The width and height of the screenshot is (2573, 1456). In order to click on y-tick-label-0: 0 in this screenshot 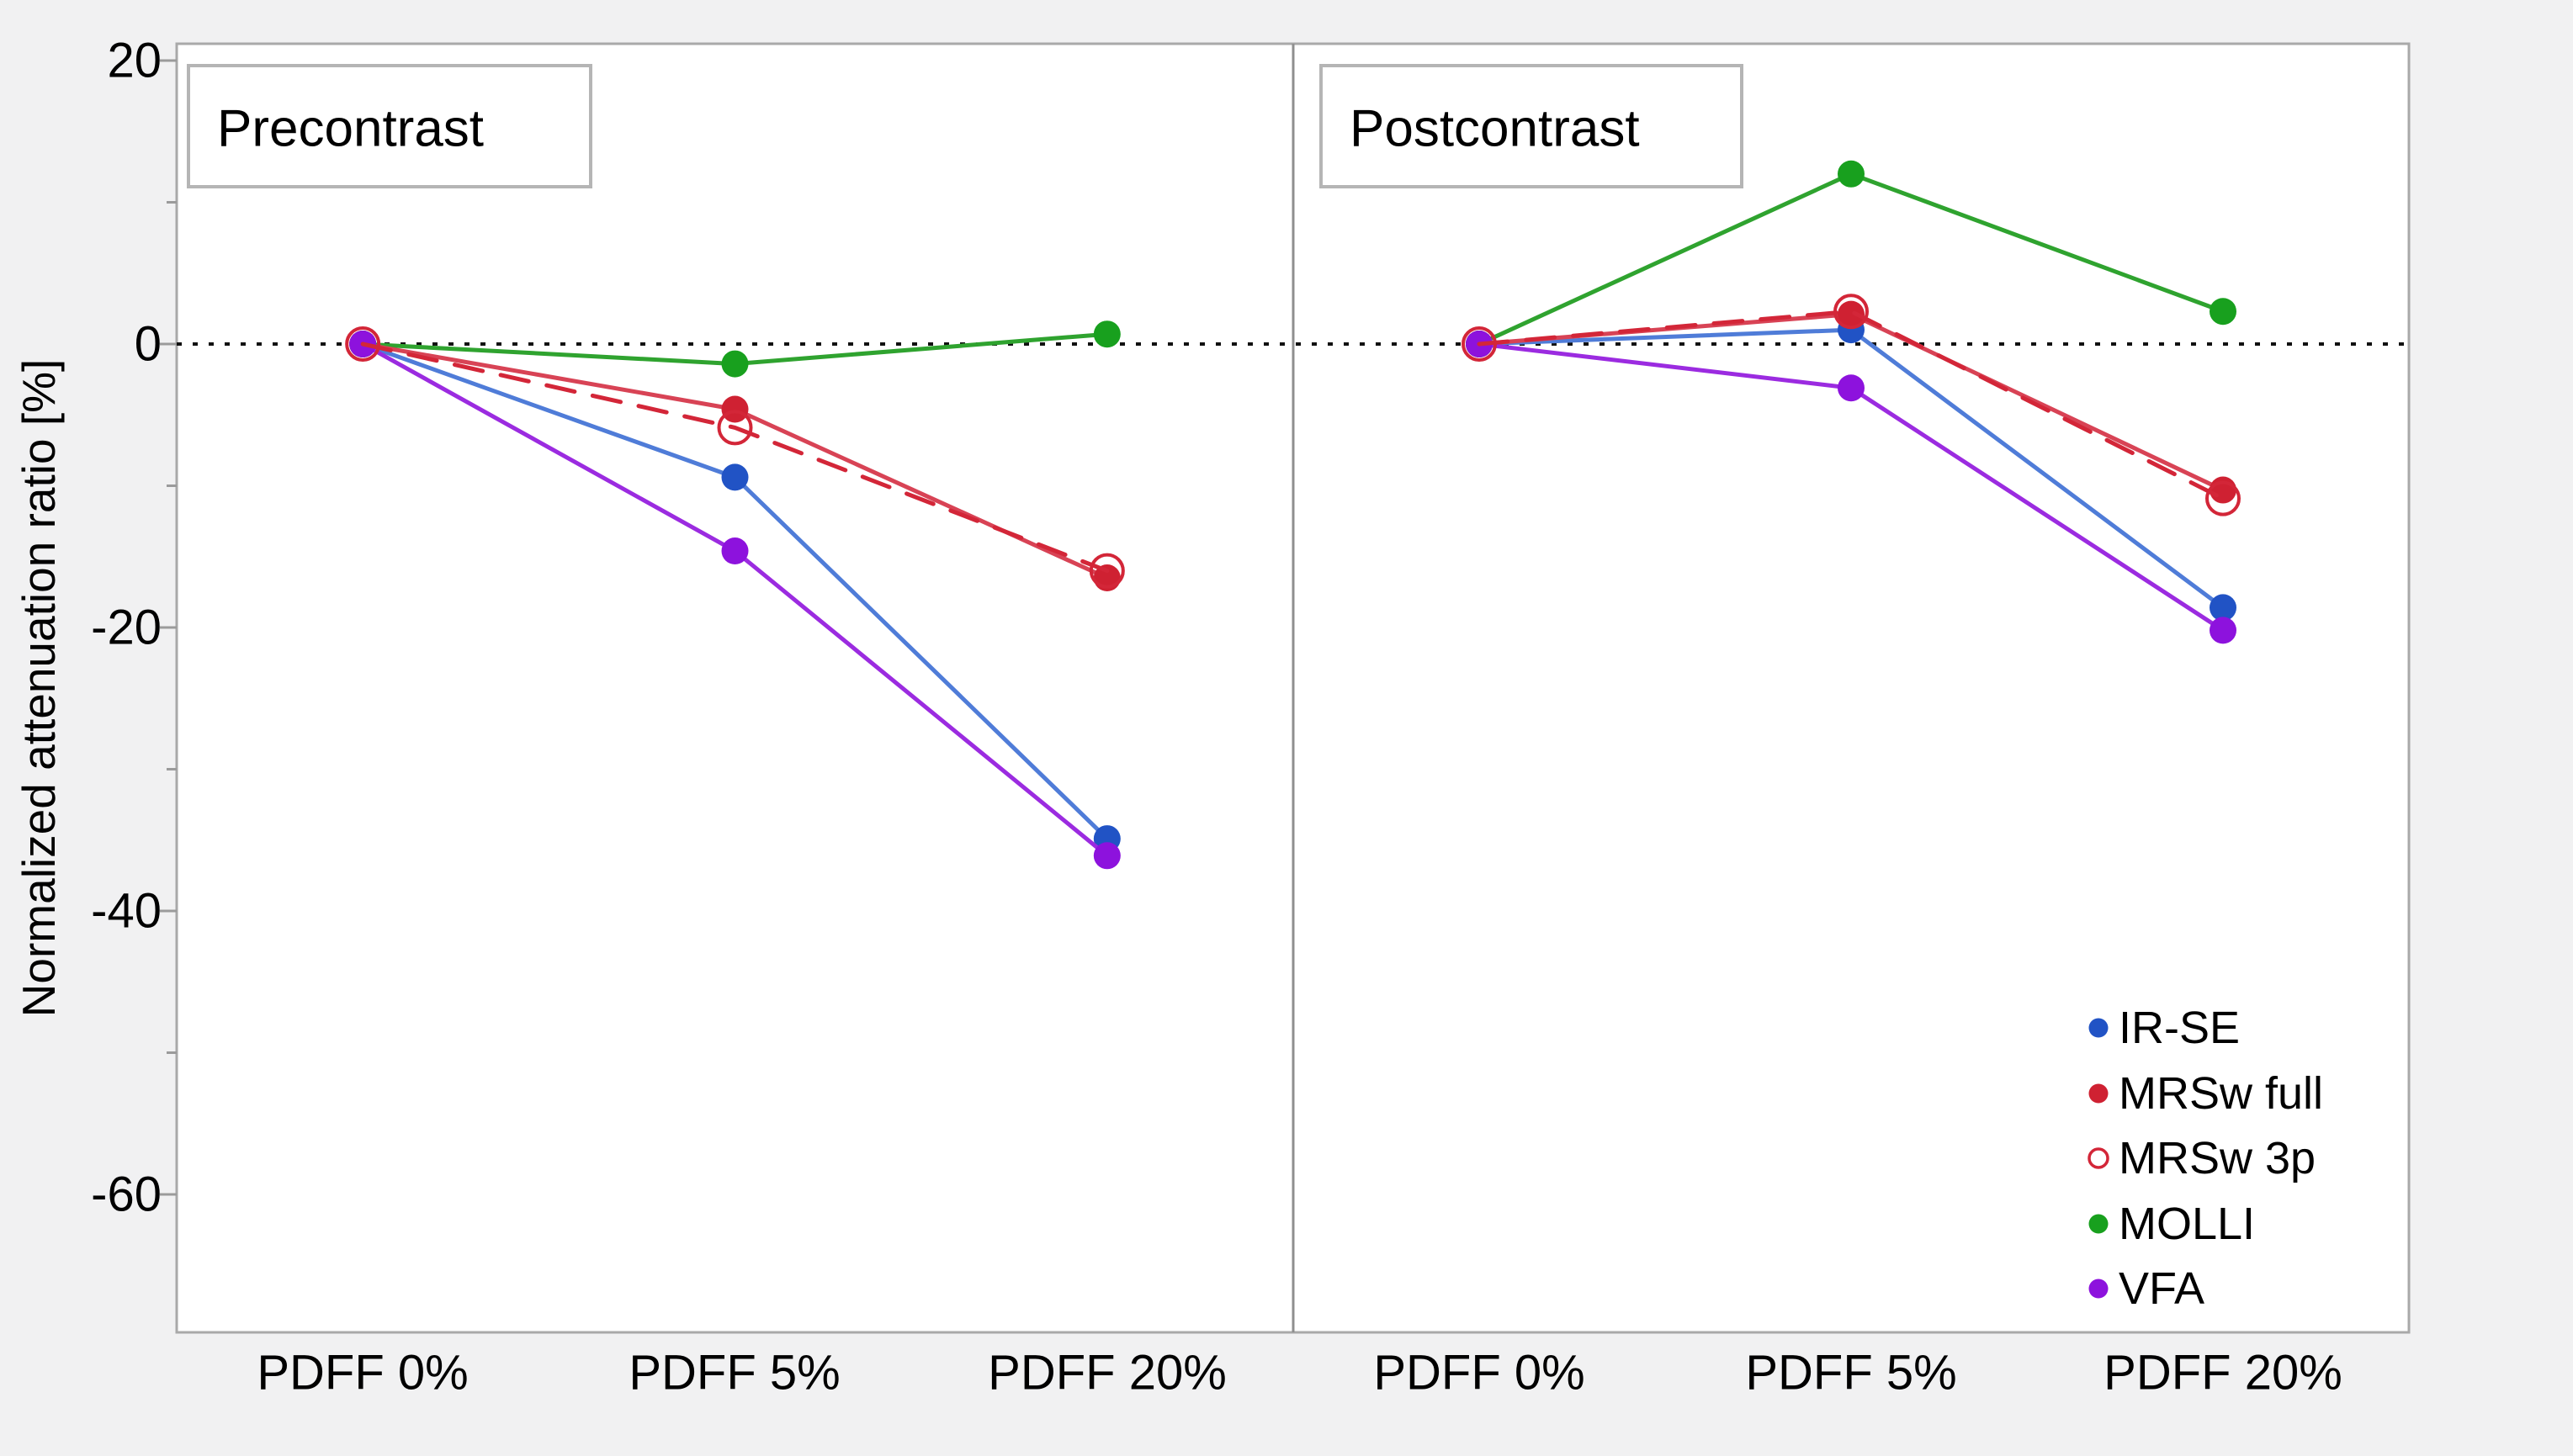, I will do `click(149, 344)`.